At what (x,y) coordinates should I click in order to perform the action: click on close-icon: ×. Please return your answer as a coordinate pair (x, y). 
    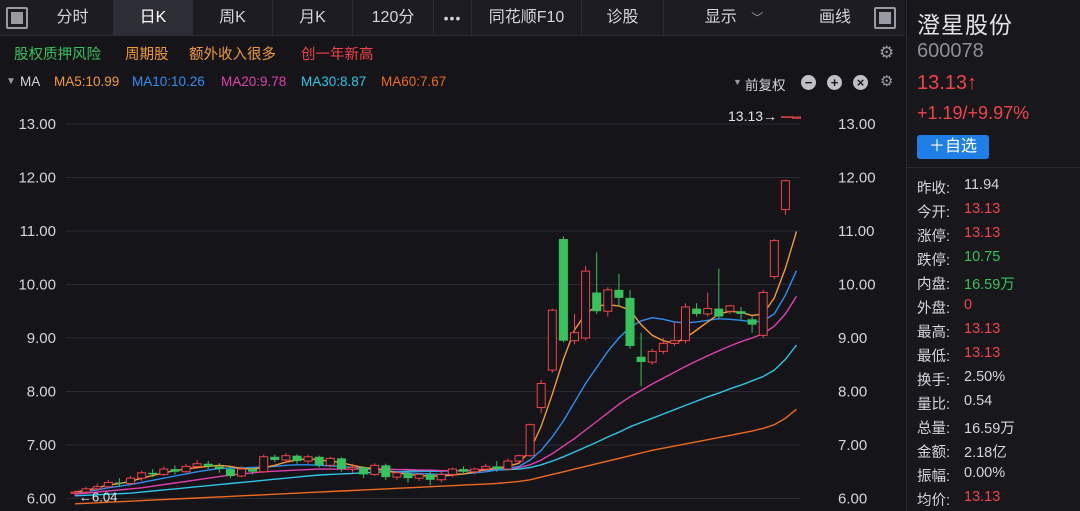
    Looking at the image, I should click on (860, 82).